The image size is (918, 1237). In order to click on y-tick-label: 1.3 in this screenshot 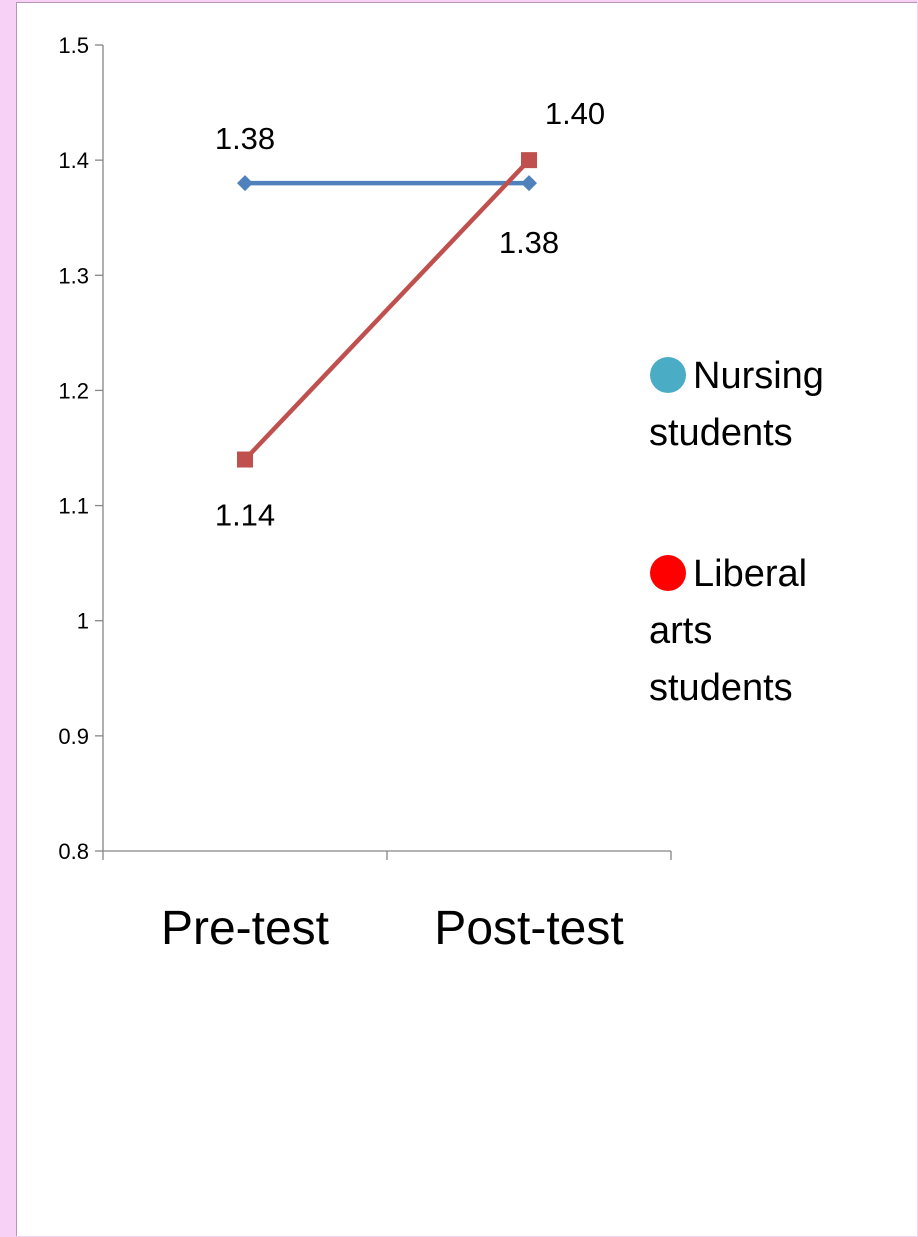, I will do `click(73, 275)`.